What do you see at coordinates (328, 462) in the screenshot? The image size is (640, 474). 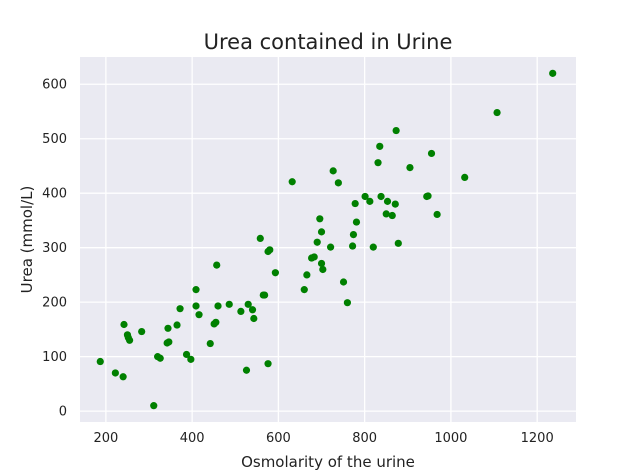 I see `x-axis-label: Osmolarity of the urine` at bounding box center [328, 462].